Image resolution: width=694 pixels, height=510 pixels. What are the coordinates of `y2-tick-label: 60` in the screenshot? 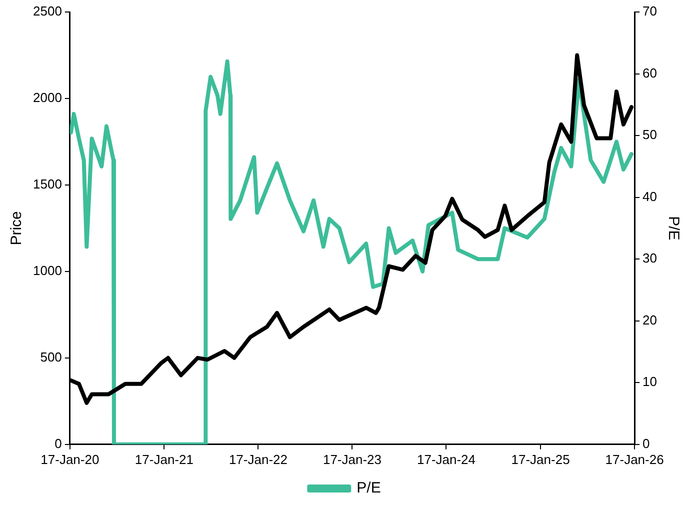 It's located at (650, 72).